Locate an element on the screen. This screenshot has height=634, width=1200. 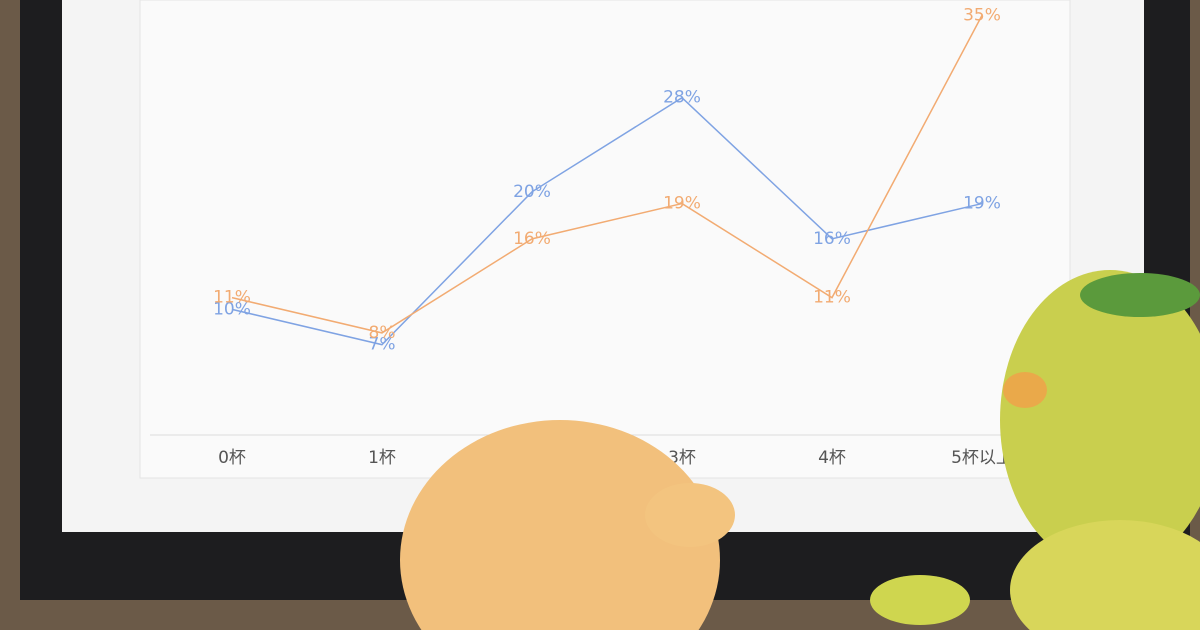
data-label: 28% is located at coordinates (682, 98).